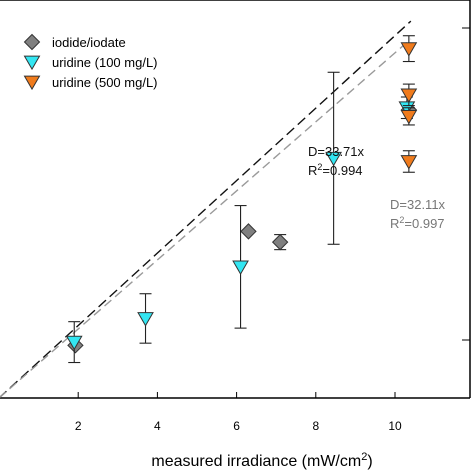 The image size is (474, 474). Describe the element at coordinates (89, 42) in the screenshot. I see `legend-label: iodide/iodate` at that location.